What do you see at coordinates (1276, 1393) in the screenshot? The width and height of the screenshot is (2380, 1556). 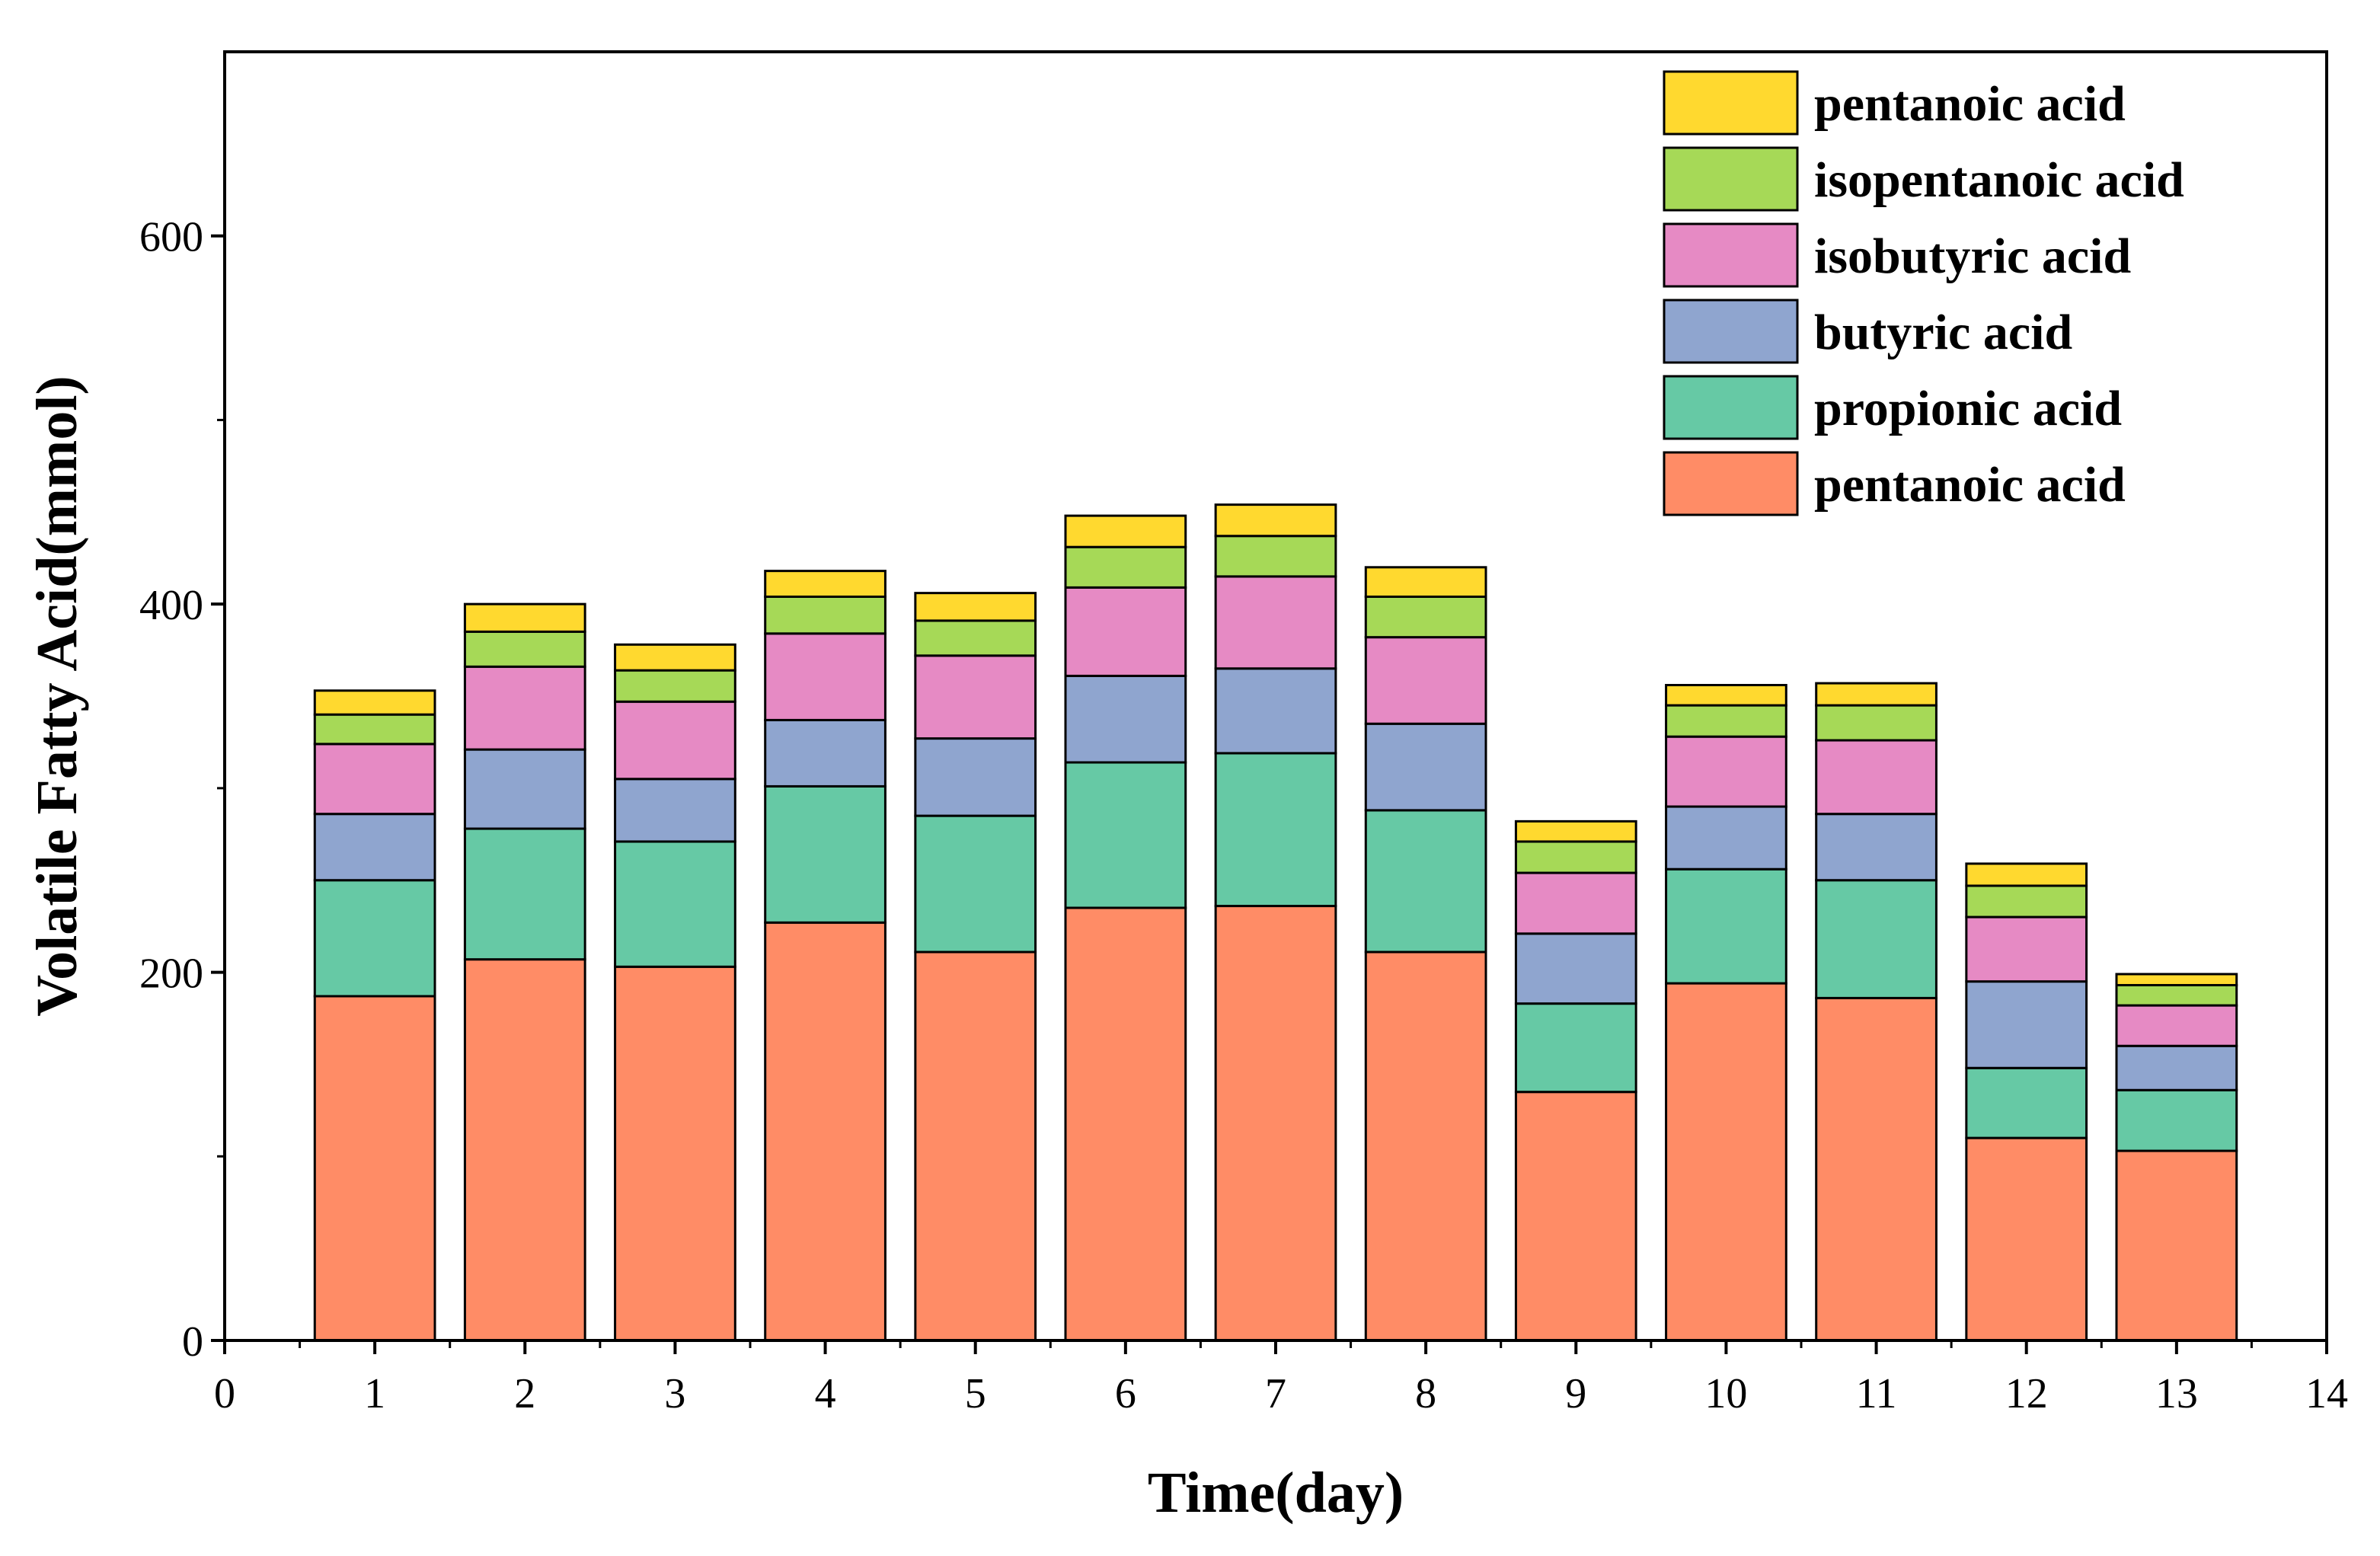 I see `x-tick-label: 7` at bounding box center [1276, 1393].